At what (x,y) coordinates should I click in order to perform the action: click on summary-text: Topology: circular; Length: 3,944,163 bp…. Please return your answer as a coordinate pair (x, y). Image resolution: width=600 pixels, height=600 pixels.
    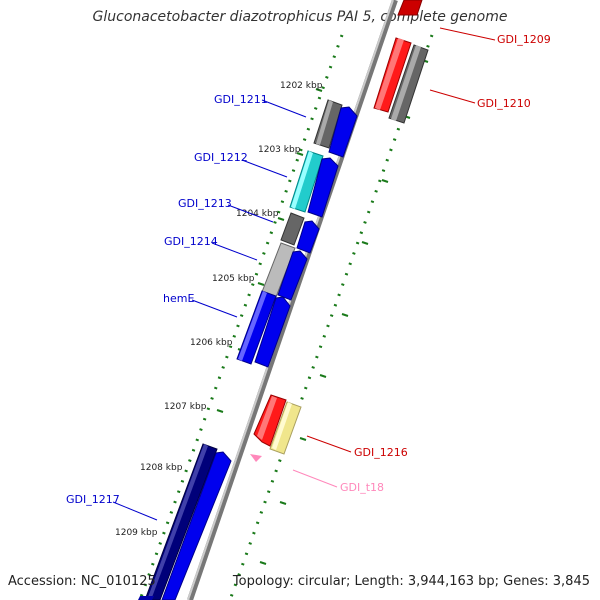
    Looking at the image, I should click on (411, 581).